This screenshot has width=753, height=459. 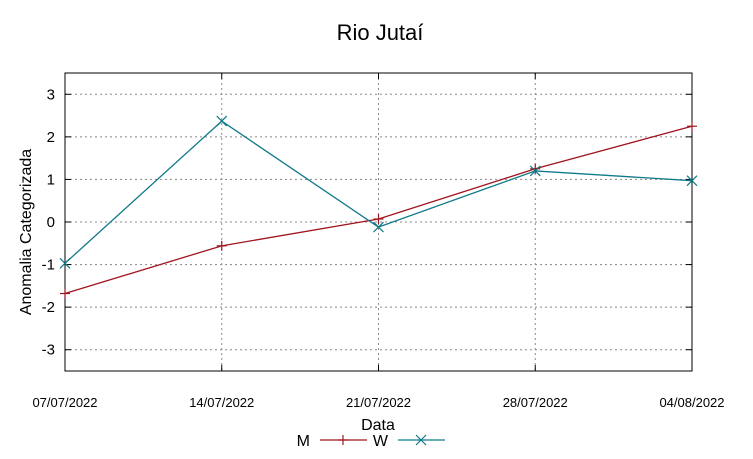 What do you see at coordinates (421, 440) in the screenshot?
I see `legend-marker-w` at bounding box center [421, 440].